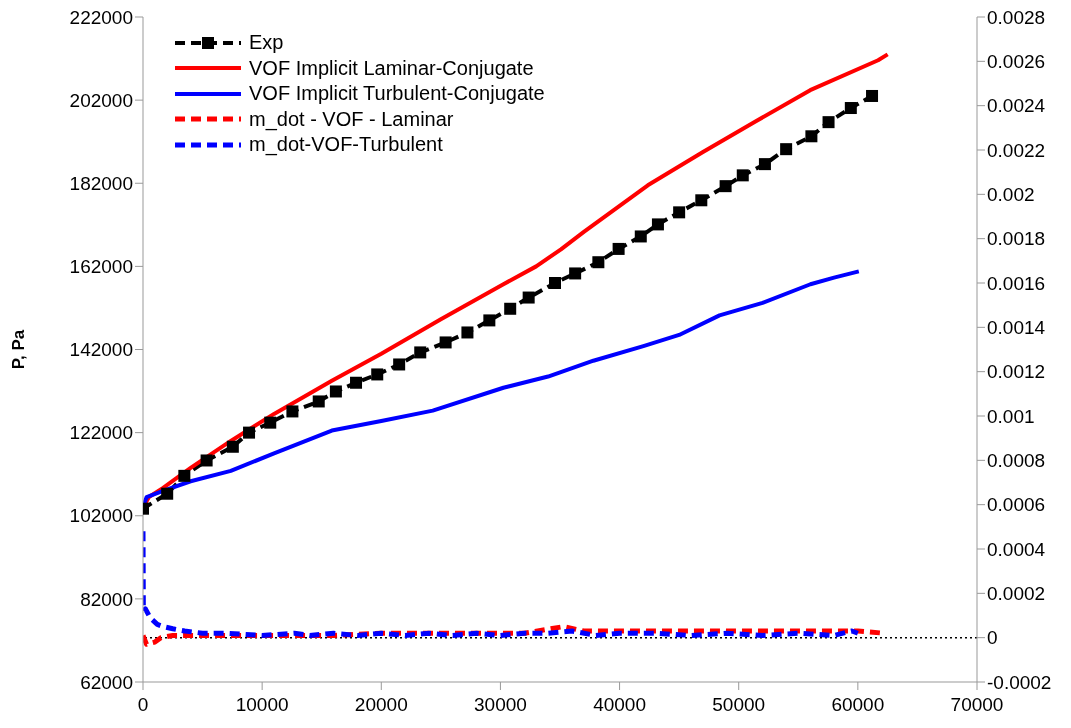 The height and width of the screenshot is (728, 1071). I want to click on y-tick-label: 122000, so click(101, 433).